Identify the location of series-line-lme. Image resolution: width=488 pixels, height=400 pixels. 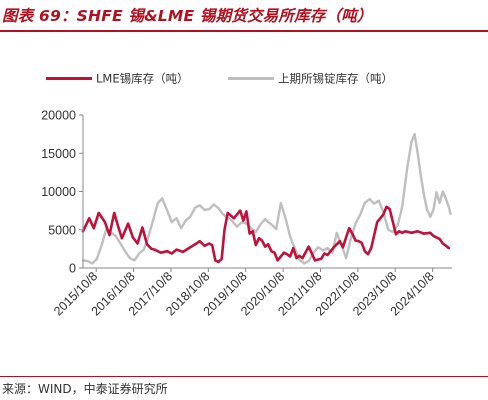
(266, 234).